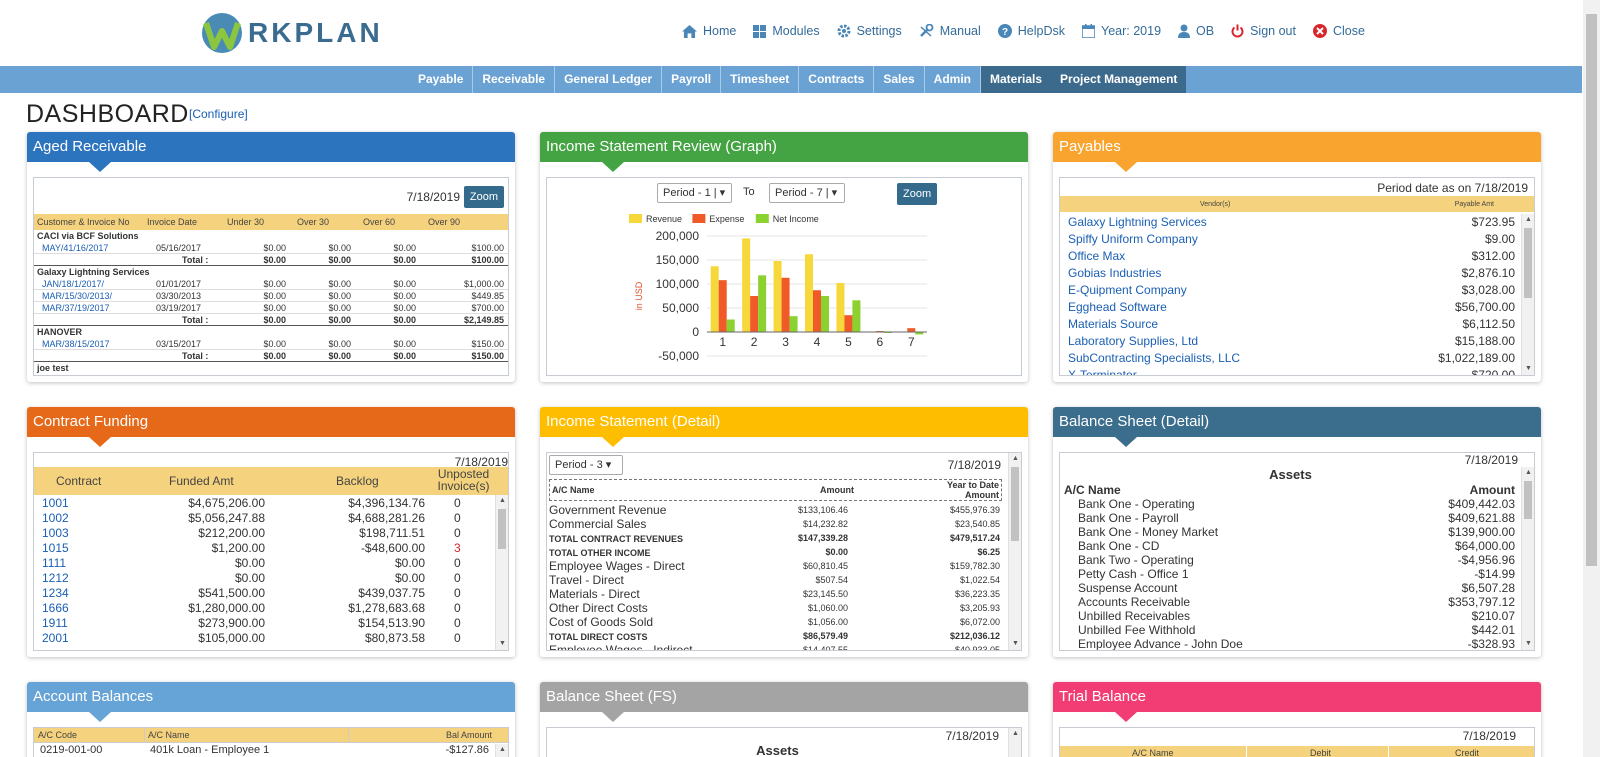  What do you see at coordinates (1290, 341) in the screenshot?
I see `payables-row: Laboratory Supplies, Ltd $15,188.00` at bounding box center [1290, 341].